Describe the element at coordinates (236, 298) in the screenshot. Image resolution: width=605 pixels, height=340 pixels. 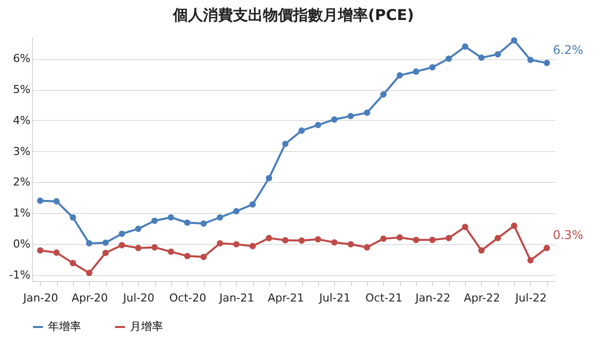
I see `x-tick-label: Jan-21` at that location.